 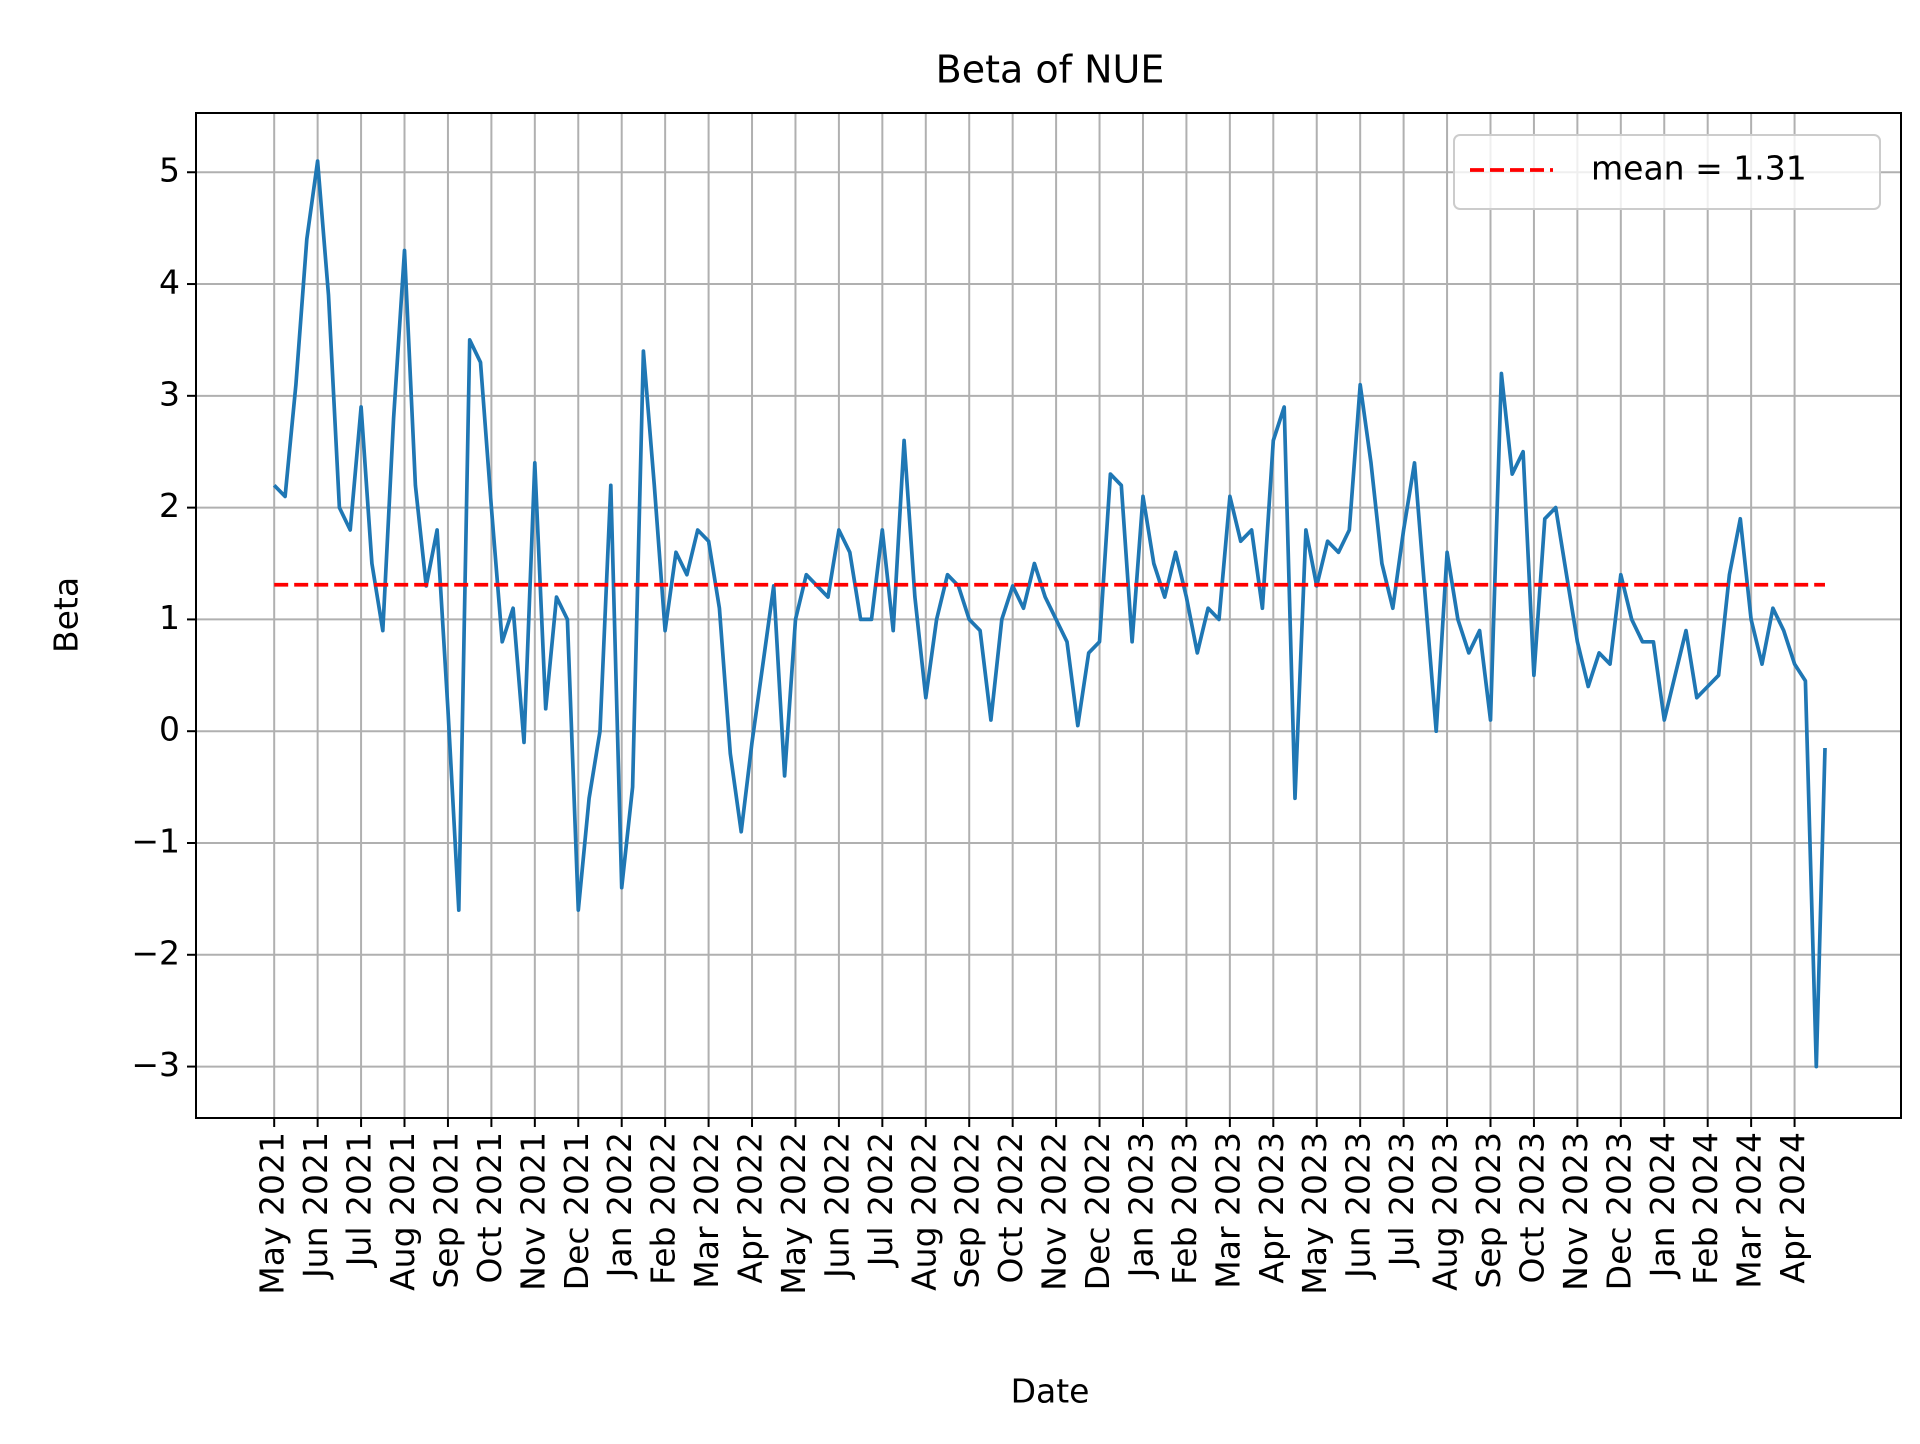 What do you see at coordinates (1050, 70) in the screenshot?
I see `chart-title: Beta of NUE` at bounding box center [1050, 70].